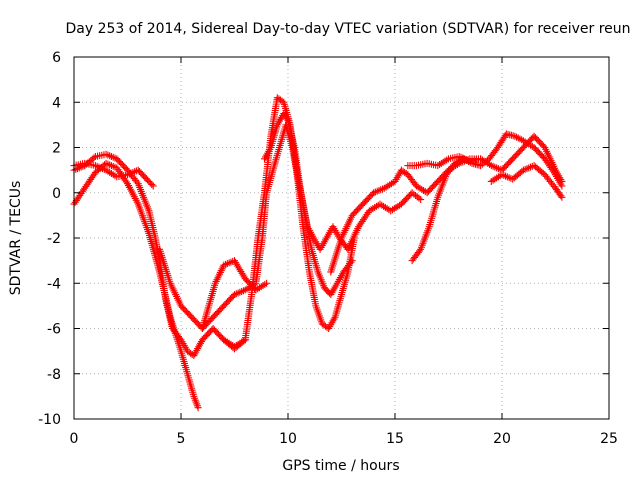 The width and height of the screenshot is (640, 480). Describe the element at coordinates (344, 439) in the screenshot. I see `x-tick-labels: 0 5 10 15 20 25` at that location.